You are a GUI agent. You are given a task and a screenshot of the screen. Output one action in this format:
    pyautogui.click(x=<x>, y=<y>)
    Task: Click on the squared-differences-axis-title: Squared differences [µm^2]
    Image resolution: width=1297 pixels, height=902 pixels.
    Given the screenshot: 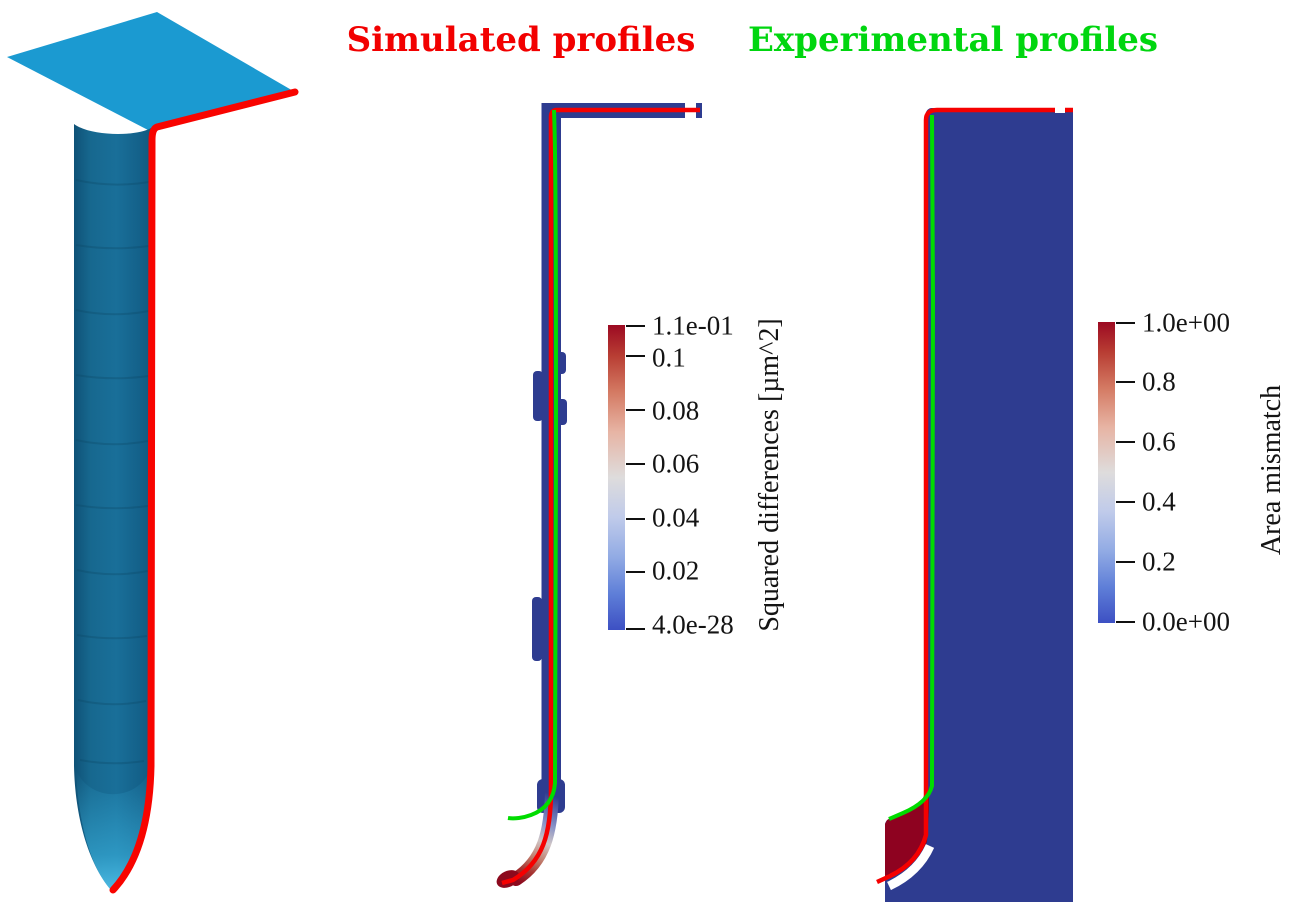 What is the action you would take?
    pyautogui.click(x=769, y=475)
    